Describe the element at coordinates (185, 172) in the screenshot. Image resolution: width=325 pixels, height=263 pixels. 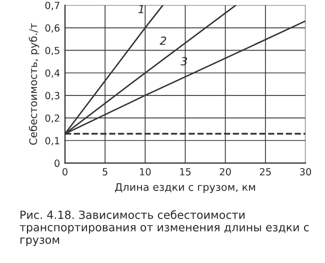
I see `x-tick-label: 15` at that location.